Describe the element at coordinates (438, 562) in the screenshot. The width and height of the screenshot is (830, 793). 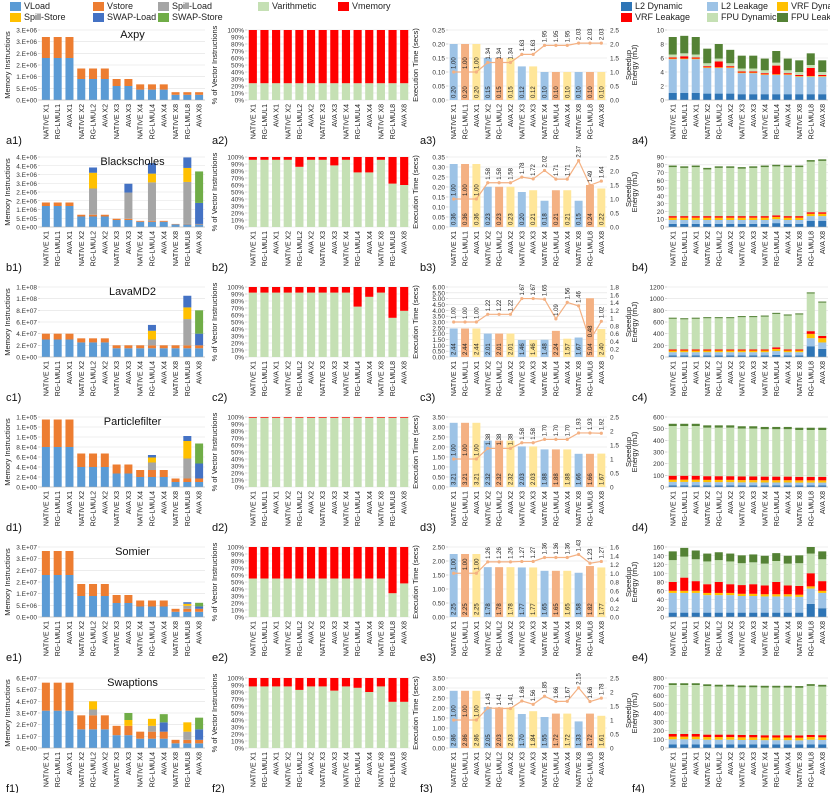
I see `time-ytick-label: 2.00` at that location.